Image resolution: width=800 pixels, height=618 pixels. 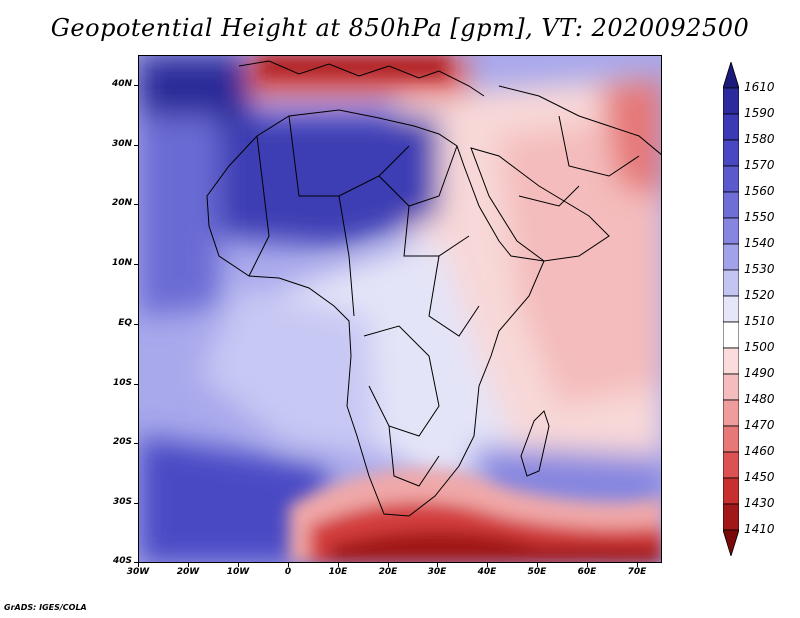 What do you see at coordinates (188, 572) in the screenshot?
I see `lon-label-20w: 20W` at bounding box center [188, 572].